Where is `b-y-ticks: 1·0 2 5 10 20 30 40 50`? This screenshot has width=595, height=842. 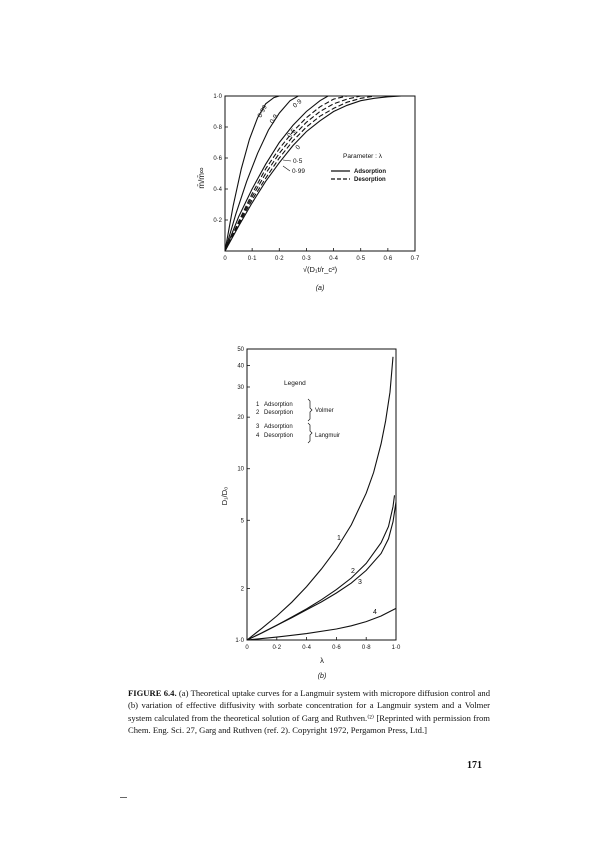
b-y-ticks: 1·0 2 5 10 20 30 40 50 is located at coordinates (242, 495).